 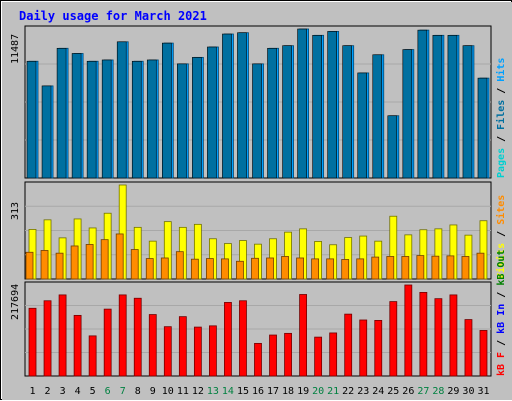 What do you see at coordinates (123, 391) in the screenshot?
I see `x-tick-label: 7` at bounding box center [123, 391].